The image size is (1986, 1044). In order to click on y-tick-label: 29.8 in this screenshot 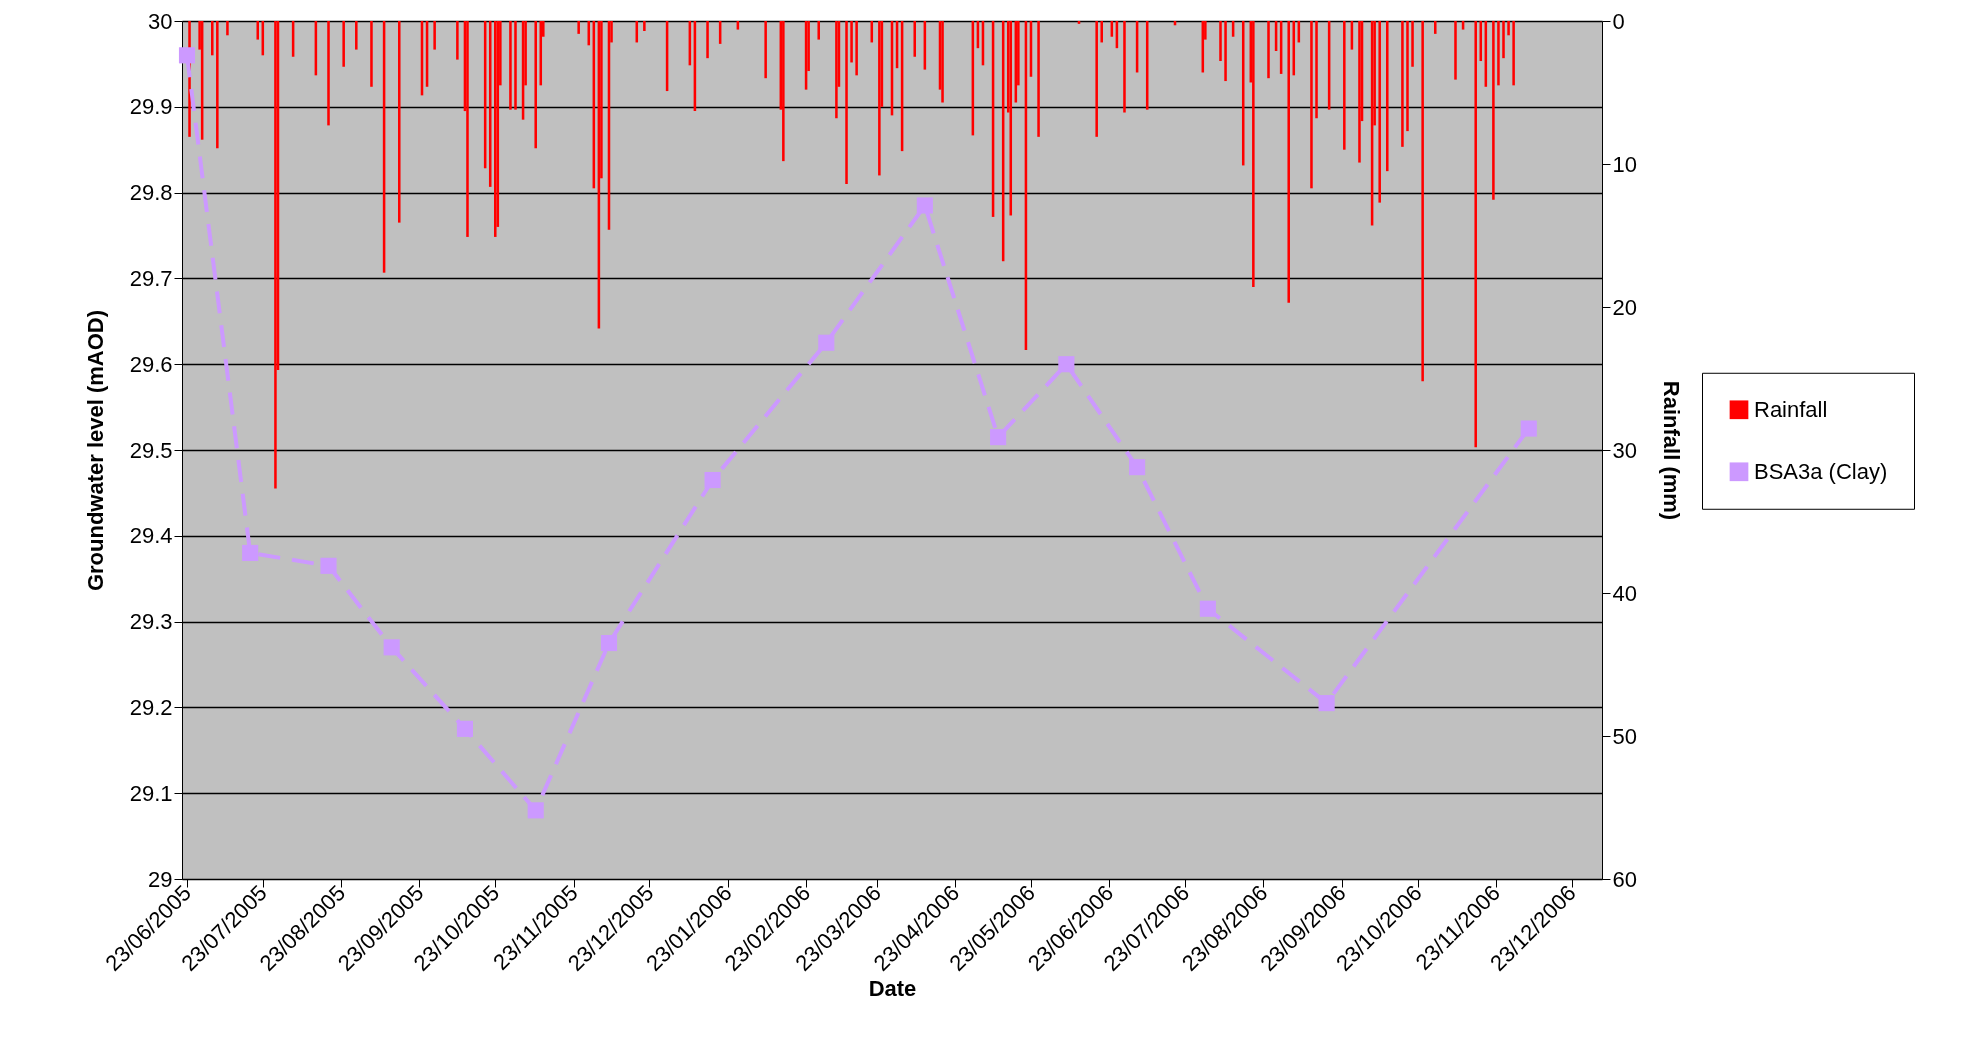, I will do `click(151, 193)`.